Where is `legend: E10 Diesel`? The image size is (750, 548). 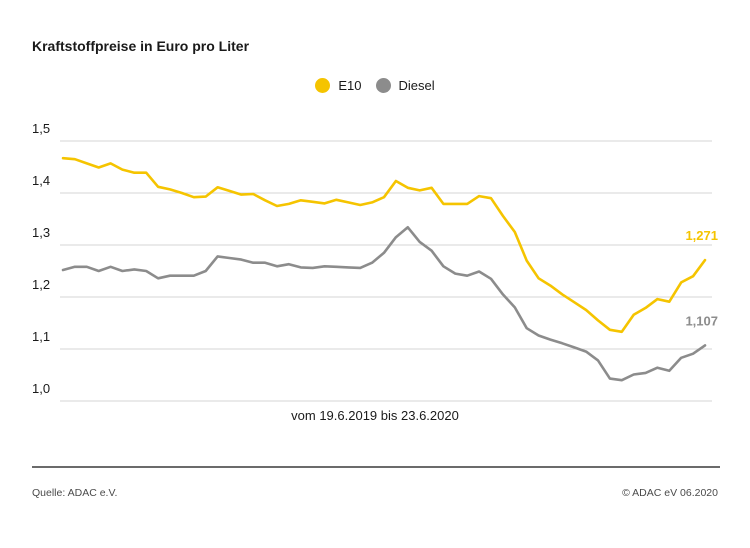 legend: E10 Diesel is located at coordinates (375, 85).